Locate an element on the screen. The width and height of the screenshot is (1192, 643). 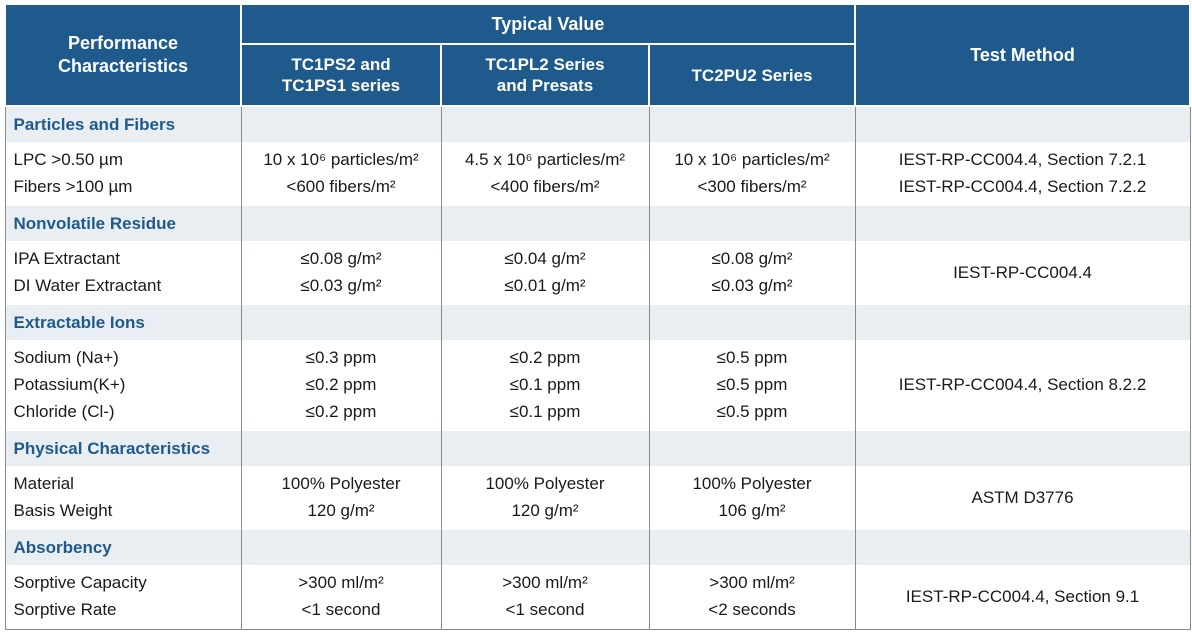
value-cell-tc1ps2: ≤0.3 ppm ≤0.2 ppm ≤0.2 ppm is located at coordinates (341, 385).